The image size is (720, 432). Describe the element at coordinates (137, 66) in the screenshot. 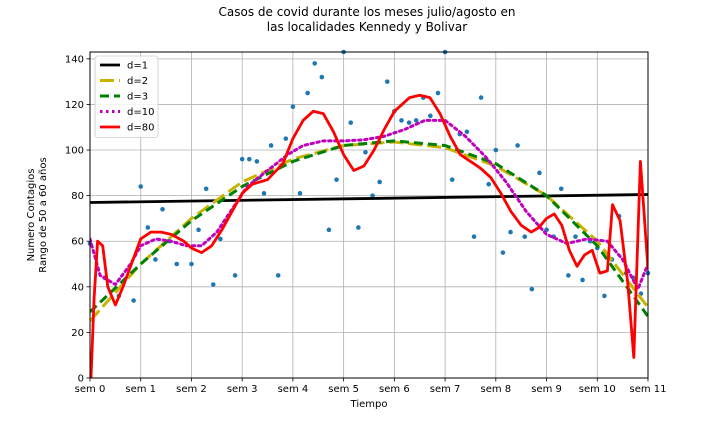

I see `legend-label-d-1: d=1` at that location.